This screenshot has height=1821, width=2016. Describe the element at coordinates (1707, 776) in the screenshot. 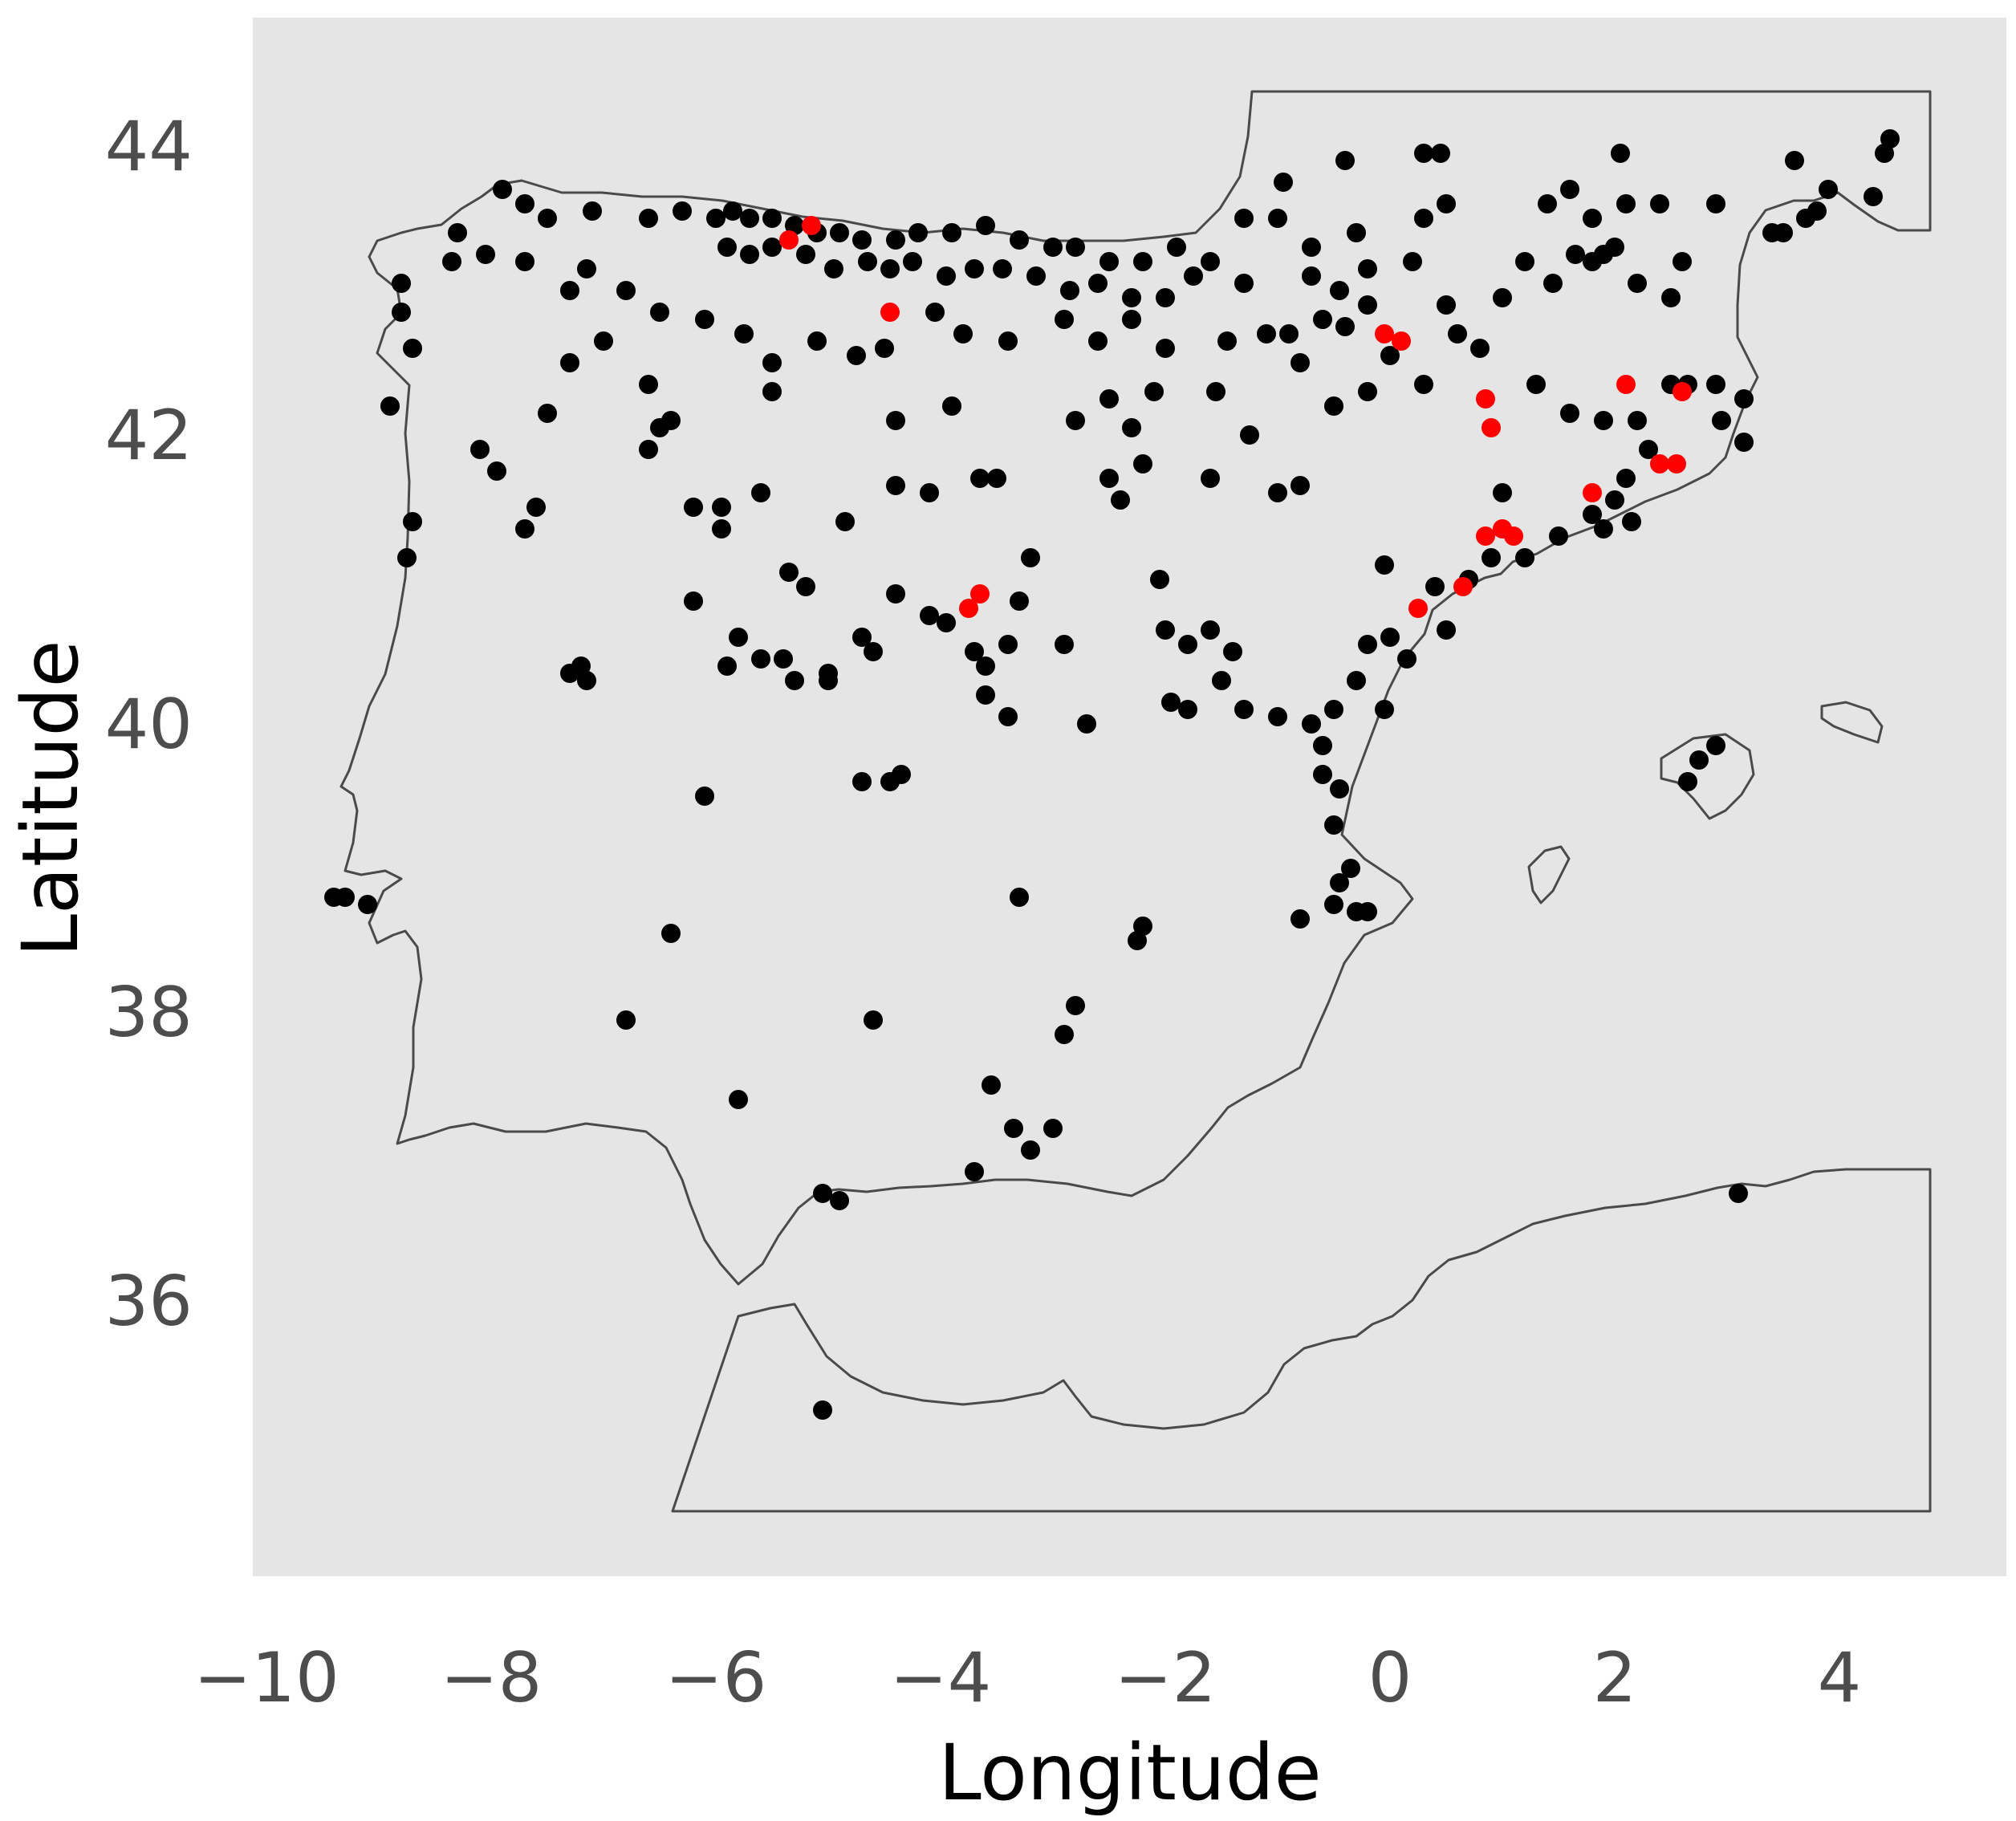

I see `mallorca-outline` at that location.